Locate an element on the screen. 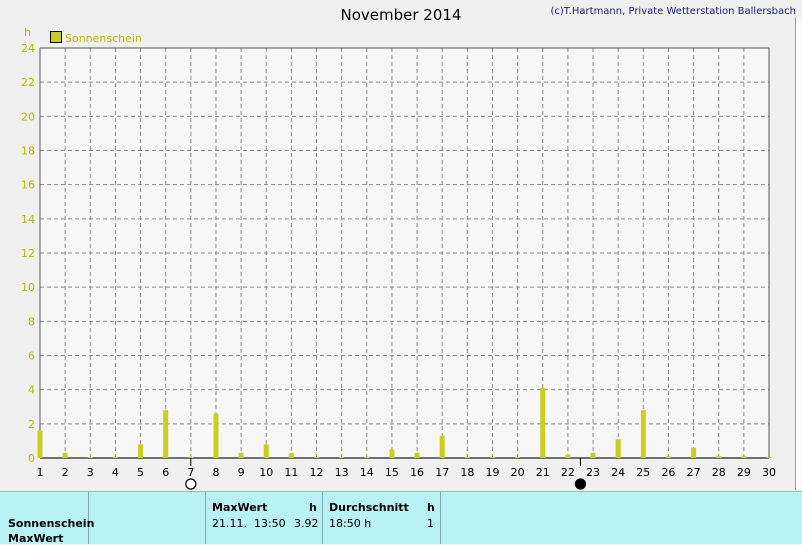 Image resolution: width=802 pixels, height=545 pixels. y-tick-label: 12 is located at coordinates (28, 253).